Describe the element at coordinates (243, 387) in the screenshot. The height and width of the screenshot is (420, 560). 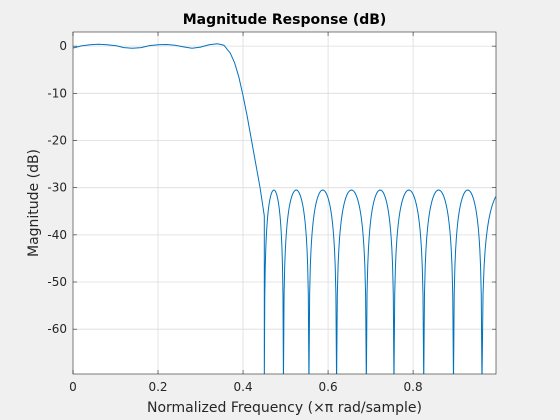
I see `x-tick-label: 0.4` at that location.